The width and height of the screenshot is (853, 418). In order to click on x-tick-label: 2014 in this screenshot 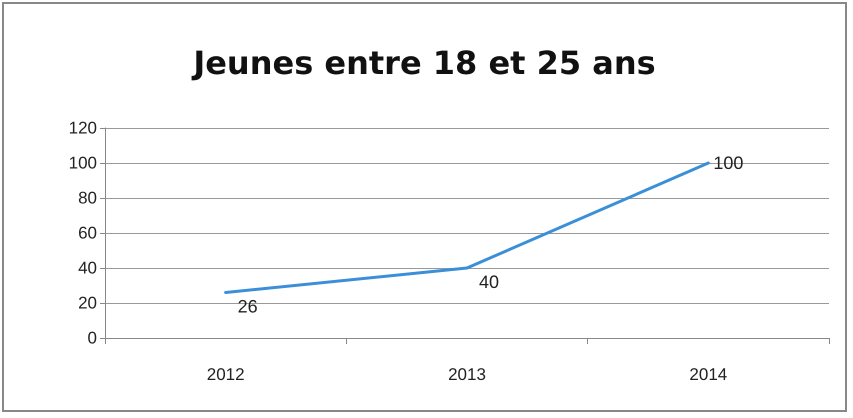, I will do `click(708, 374)`.